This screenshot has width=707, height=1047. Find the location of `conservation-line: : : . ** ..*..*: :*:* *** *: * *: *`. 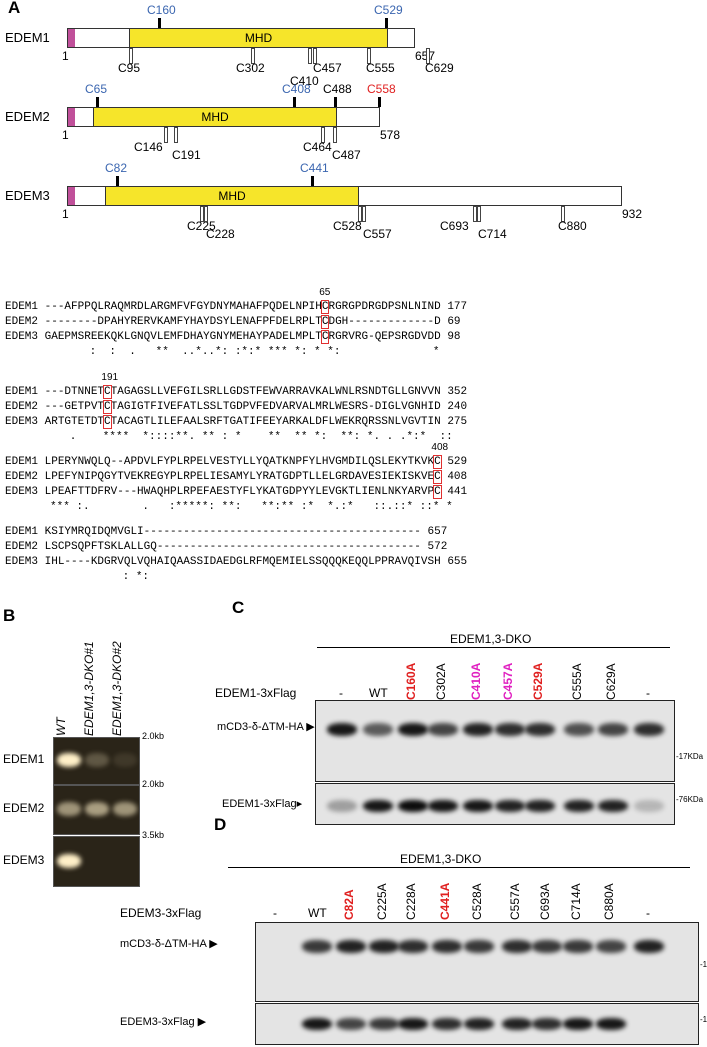

conservation-line: : : . ** ..*..*: :*:* *** *: * *: * is located at coordinates (245, 352).